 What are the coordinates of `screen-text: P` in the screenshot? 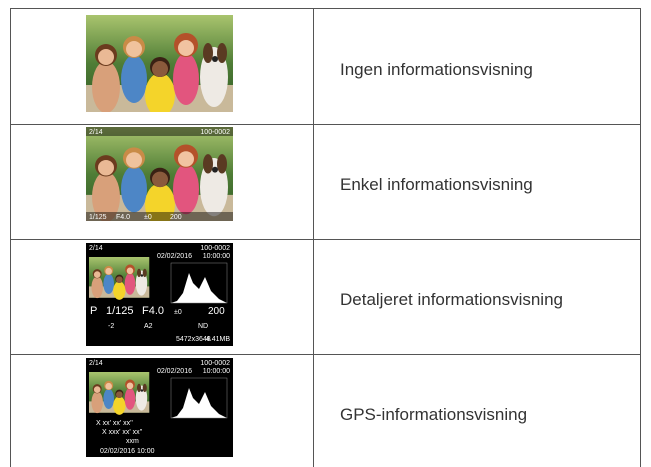 It's located at (93, 311).